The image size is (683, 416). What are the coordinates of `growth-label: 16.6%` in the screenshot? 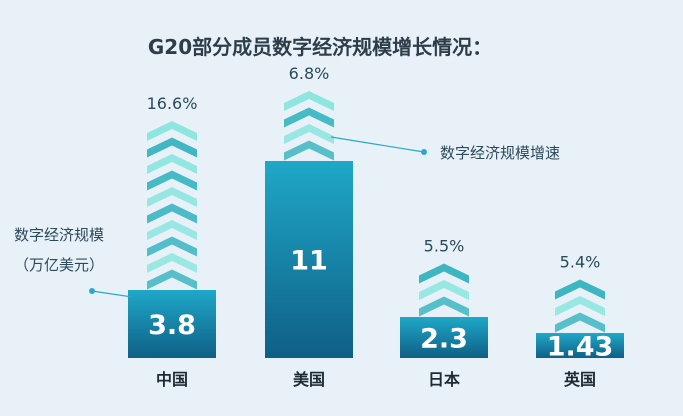 It's located at (172, 103).